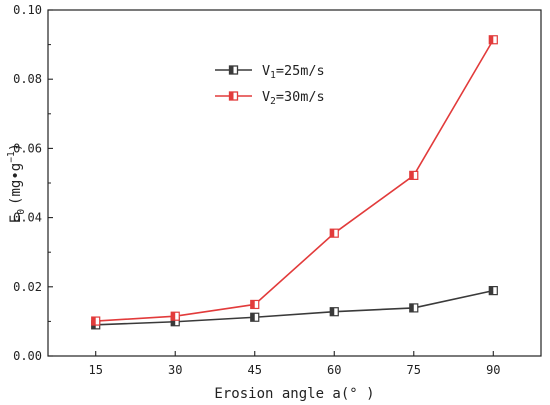  What do you see at coordinates (27, 218) in the screenshot?
I see `y-tick-label: 0.04` at bounding box center [27, 218].